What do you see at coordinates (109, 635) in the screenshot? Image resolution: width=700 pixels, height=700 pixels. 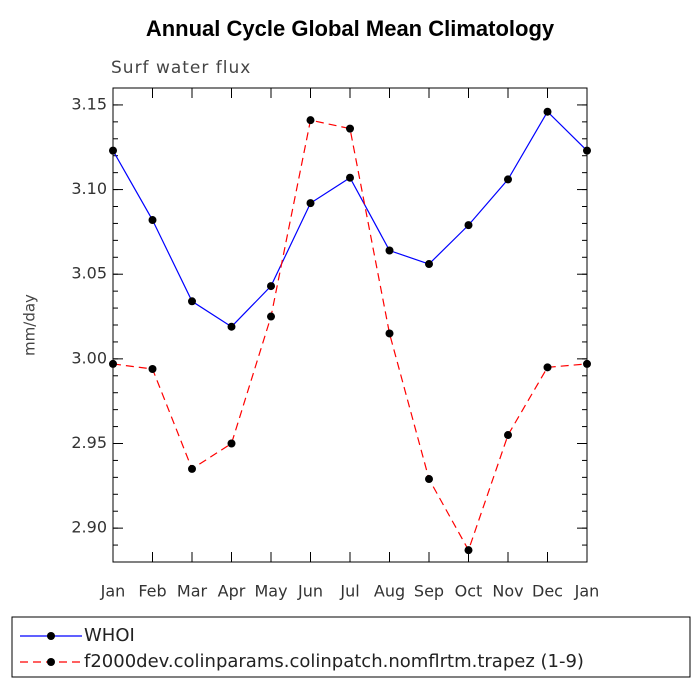 I see `legend-label: WHOI` at bounding box center [109, 635].